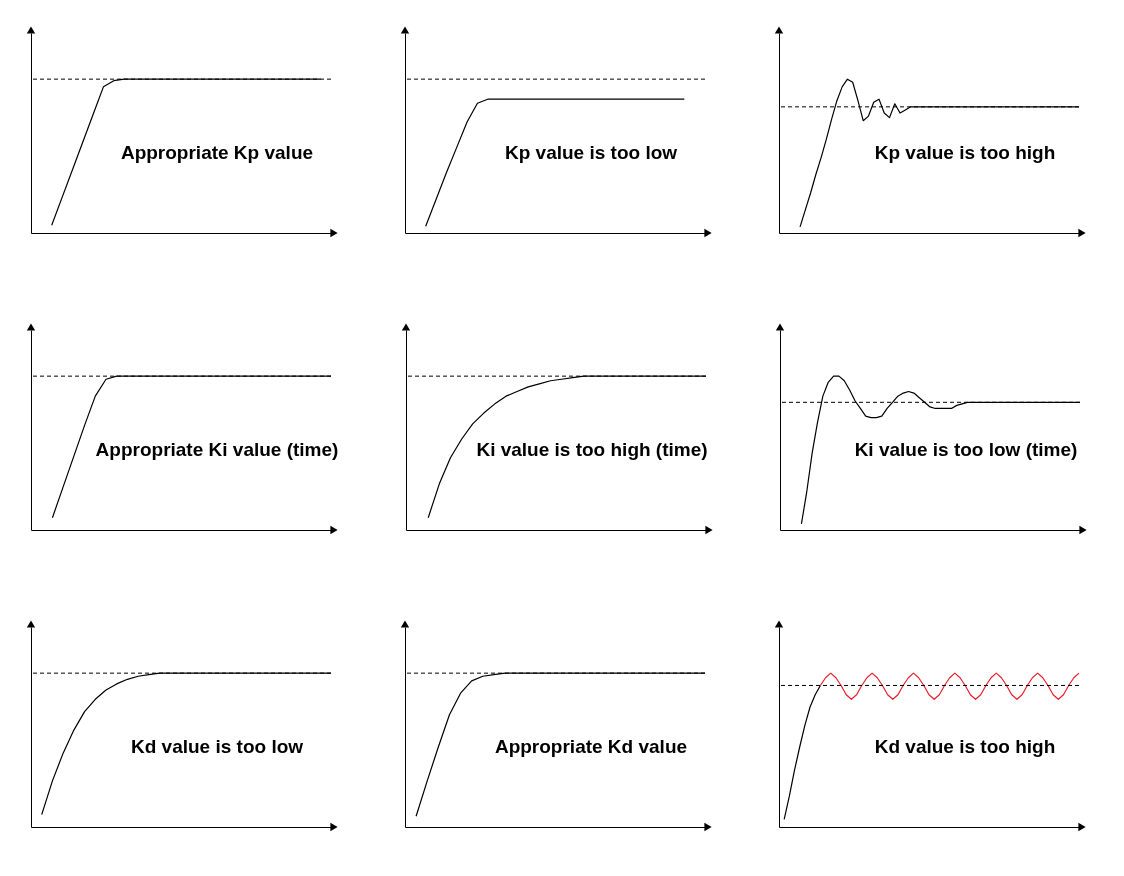 The image size is (1124, 876). I want to click on annotation: Appropriate Kd value, so click(591, 746).